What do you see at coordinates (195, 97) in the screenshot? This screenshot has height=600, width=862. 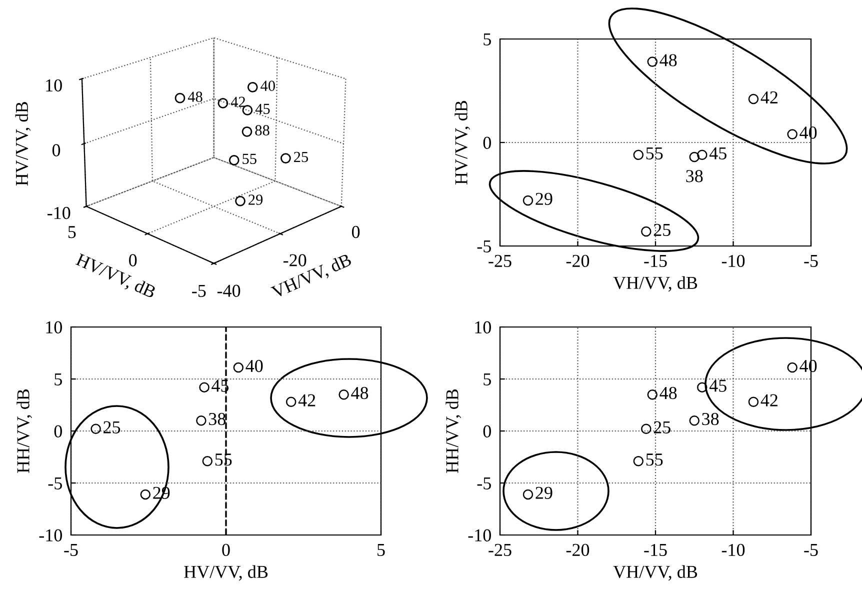 I see `text: 48` at bounding box center [195, 97].